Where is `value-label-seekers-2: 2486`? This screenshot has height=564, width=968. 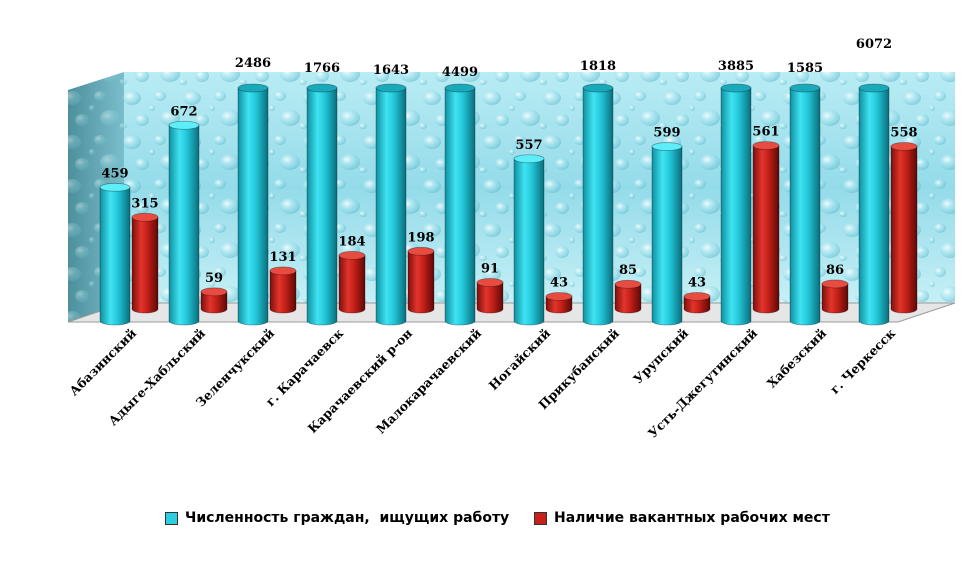 value-label-seekers-2: 2486 is located at coordinates (253, 63).